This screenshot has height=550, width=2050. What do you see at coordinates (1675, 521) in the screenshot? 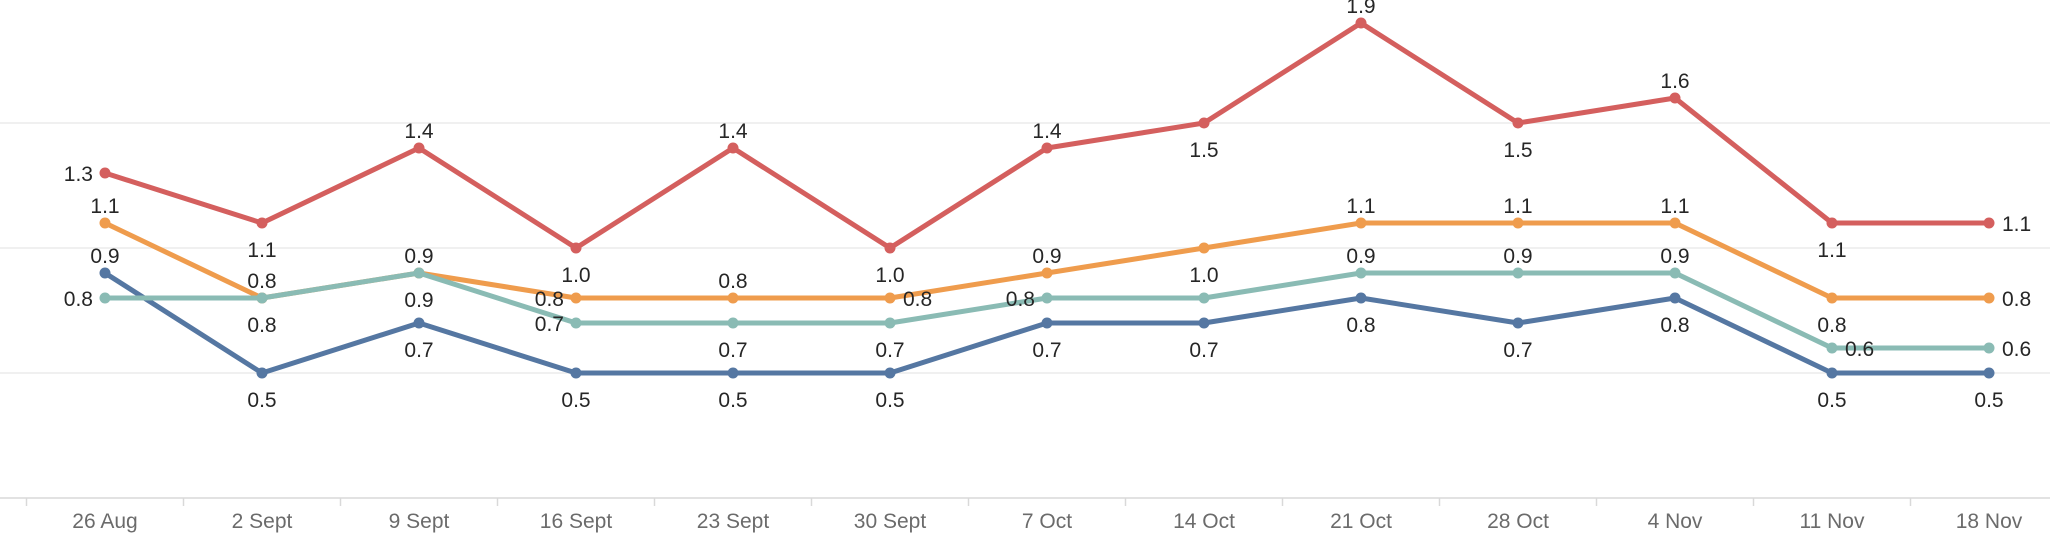
I see `x-axis-label: 4 Nov` at bounding box center [1675, 521].